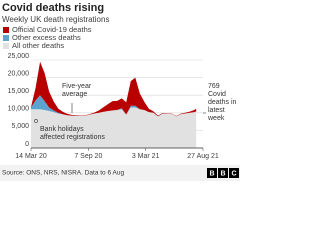 The width and height of the screenshot is (320, 240). Describe the element at coordinates (146, 156) in the screenshot. I see `x-tick-label: 3 Mar 21` at that location.